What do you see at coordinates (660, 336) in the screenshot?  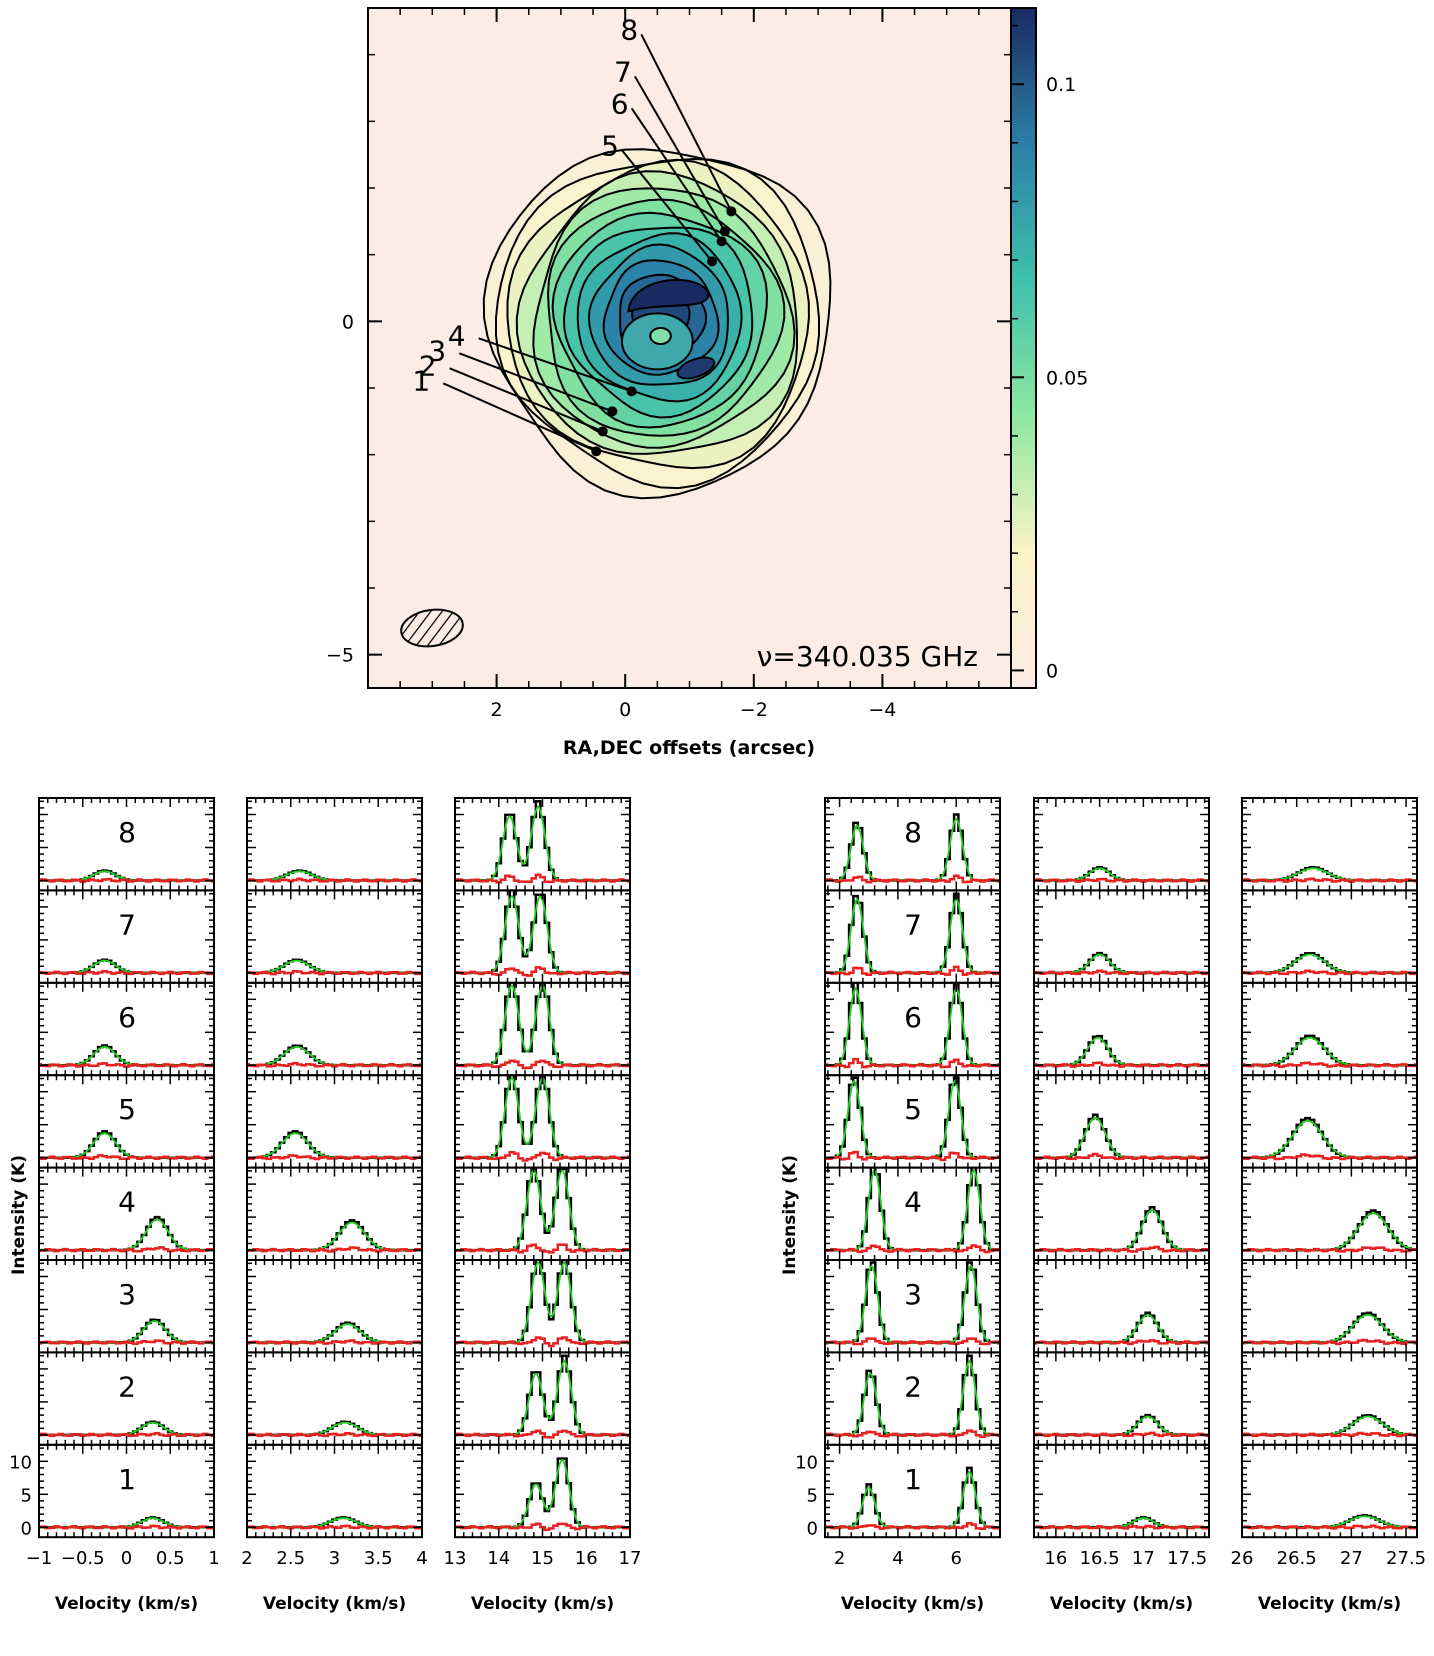 I see `central-dip-core` at bounding box center [660, 336].